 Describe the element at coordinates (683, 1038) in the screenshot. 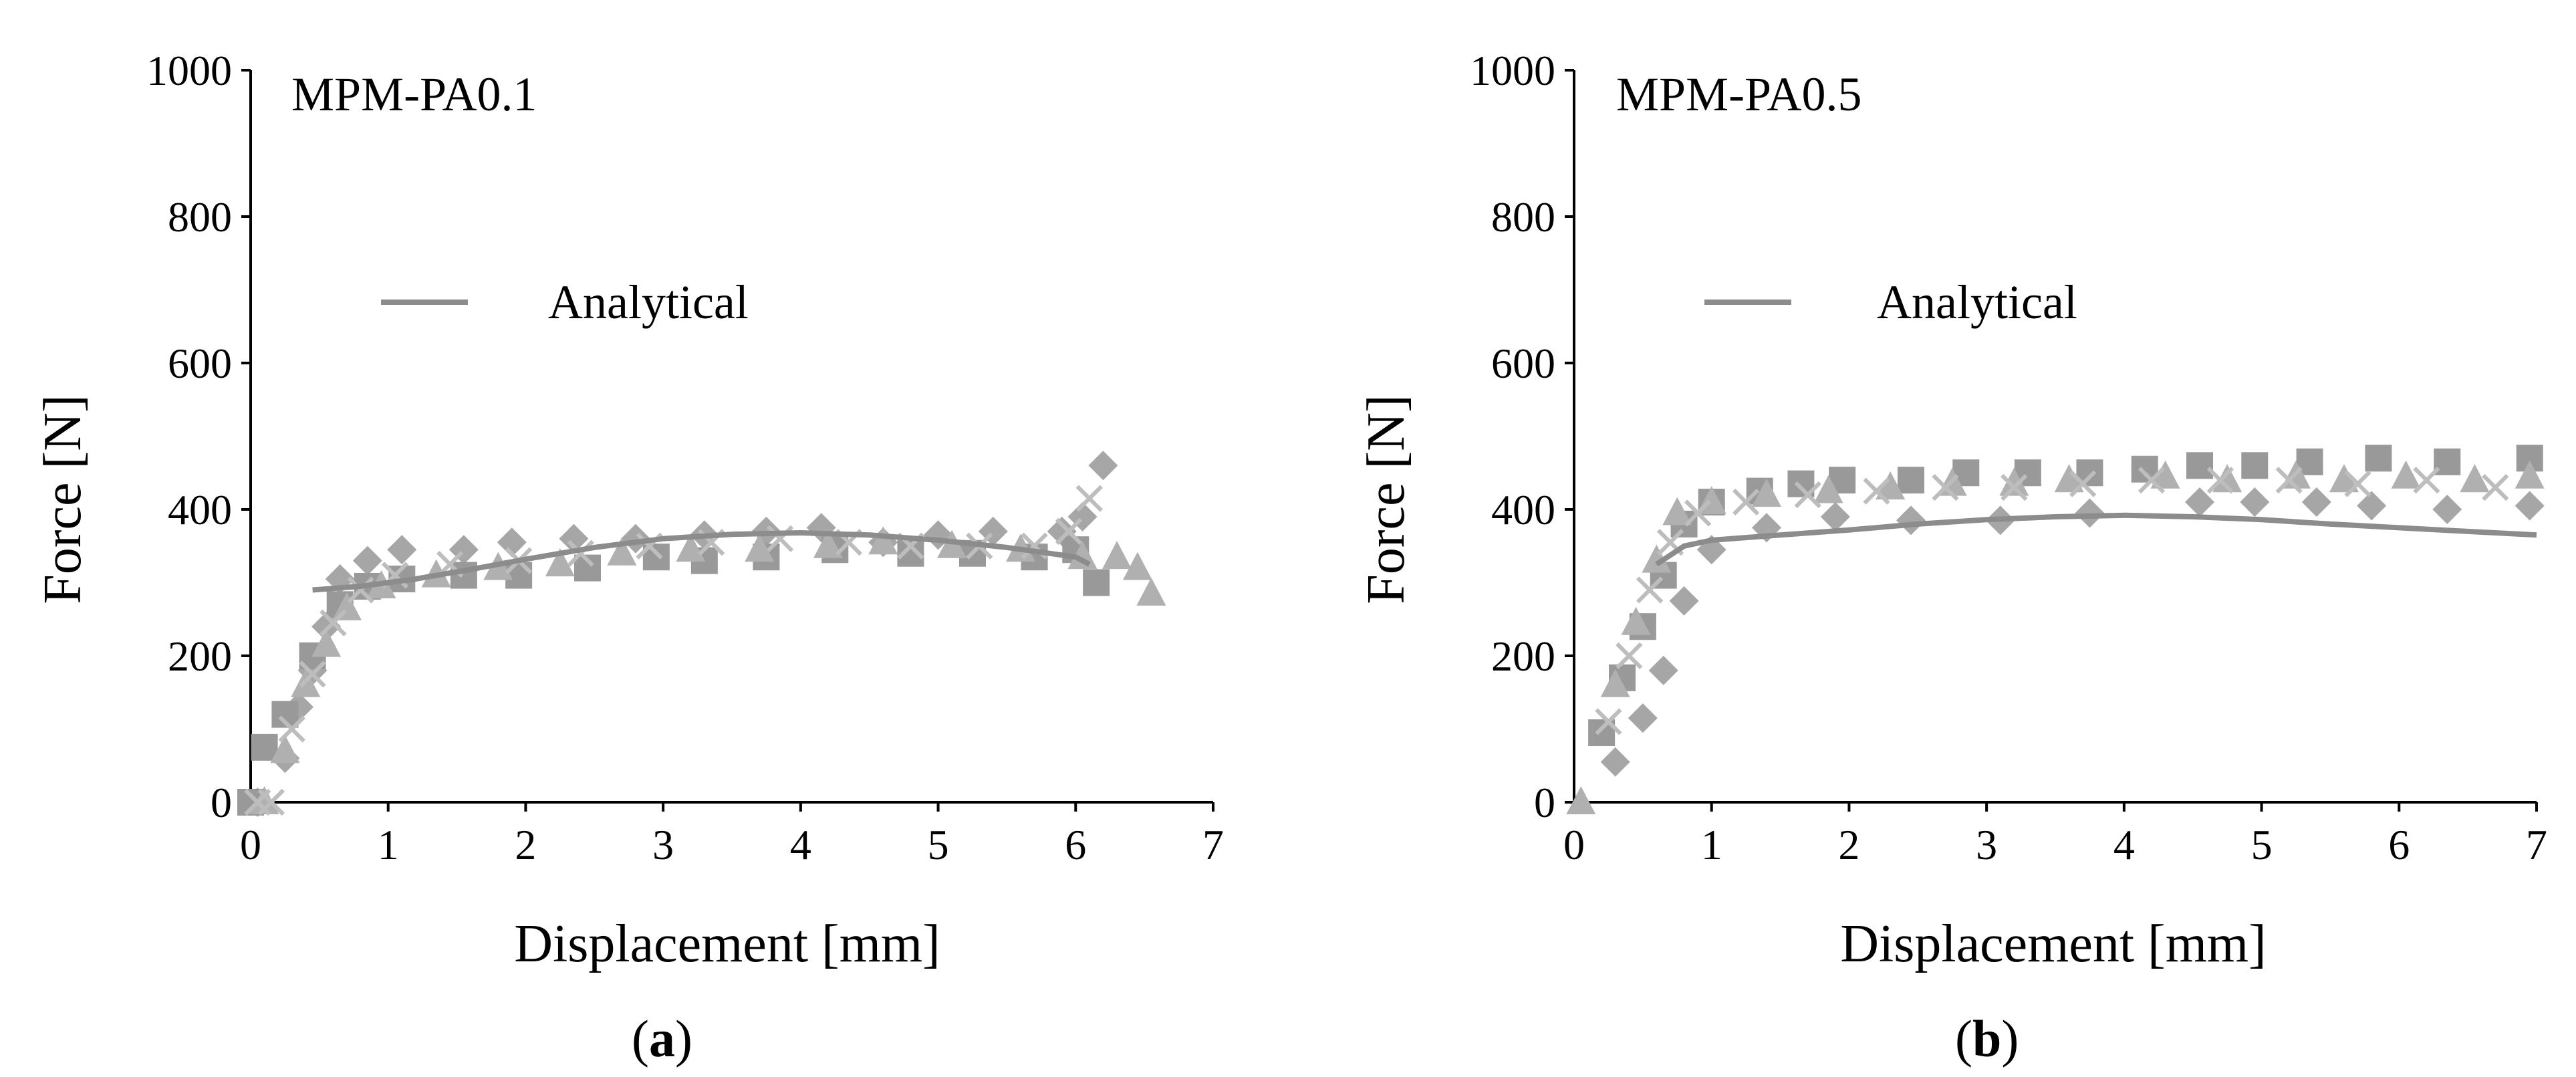

I see `caption-close-a: )` at that location.